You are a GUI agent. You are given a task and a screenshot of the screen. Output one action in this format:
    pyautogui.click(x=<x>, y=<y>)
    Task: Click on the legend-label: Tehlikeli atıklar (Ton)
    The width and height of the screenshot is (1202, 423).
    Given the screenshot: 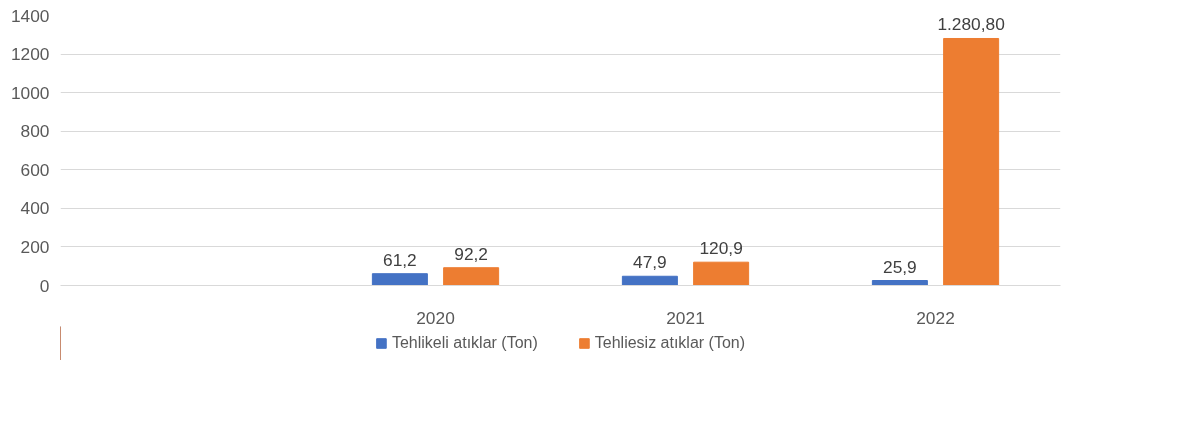 What is the action you would take?
    pyautogui.click(x=464, y=343)
    